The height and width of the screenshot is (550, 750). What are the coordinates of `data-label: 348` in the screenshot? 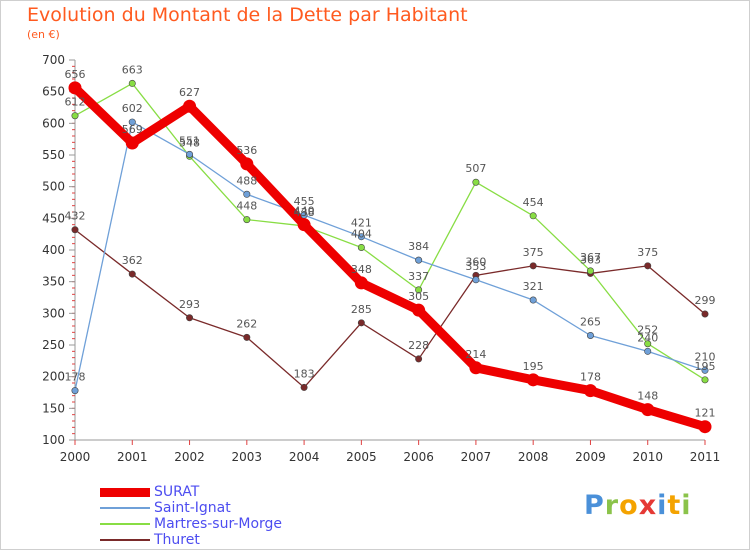 It's located at (361, 269).